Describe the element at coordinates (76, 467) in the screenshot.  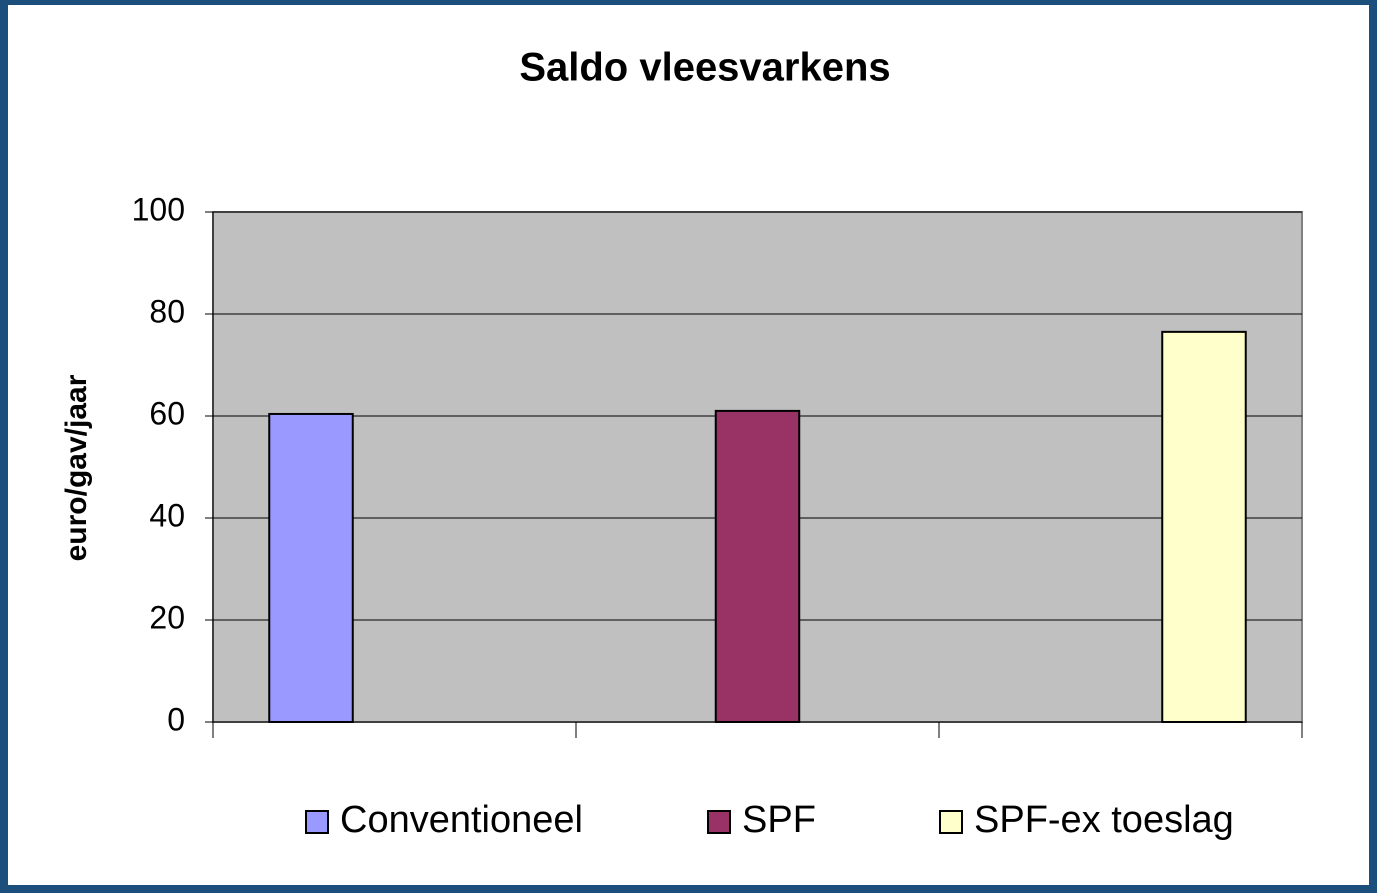
I see `y-axis-label: euro/gav/jaar` at that location.